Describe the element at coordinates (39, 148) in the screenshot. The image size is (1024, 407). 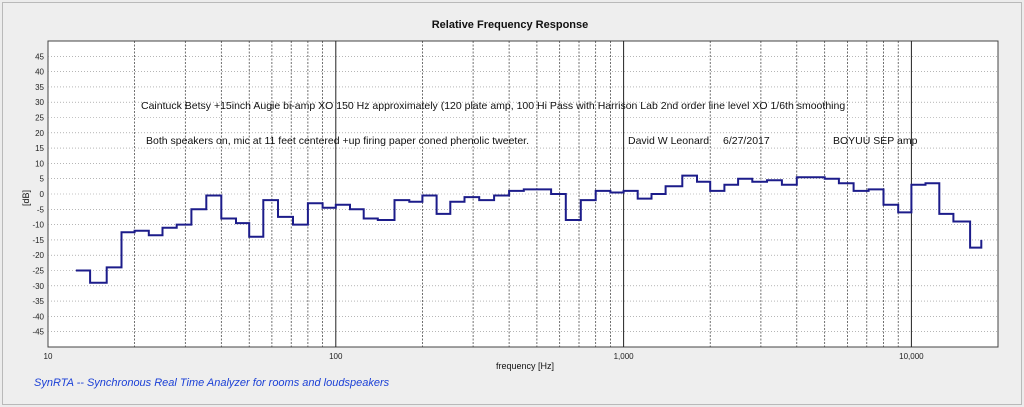
I see `y-tick-label: 15` at that location.